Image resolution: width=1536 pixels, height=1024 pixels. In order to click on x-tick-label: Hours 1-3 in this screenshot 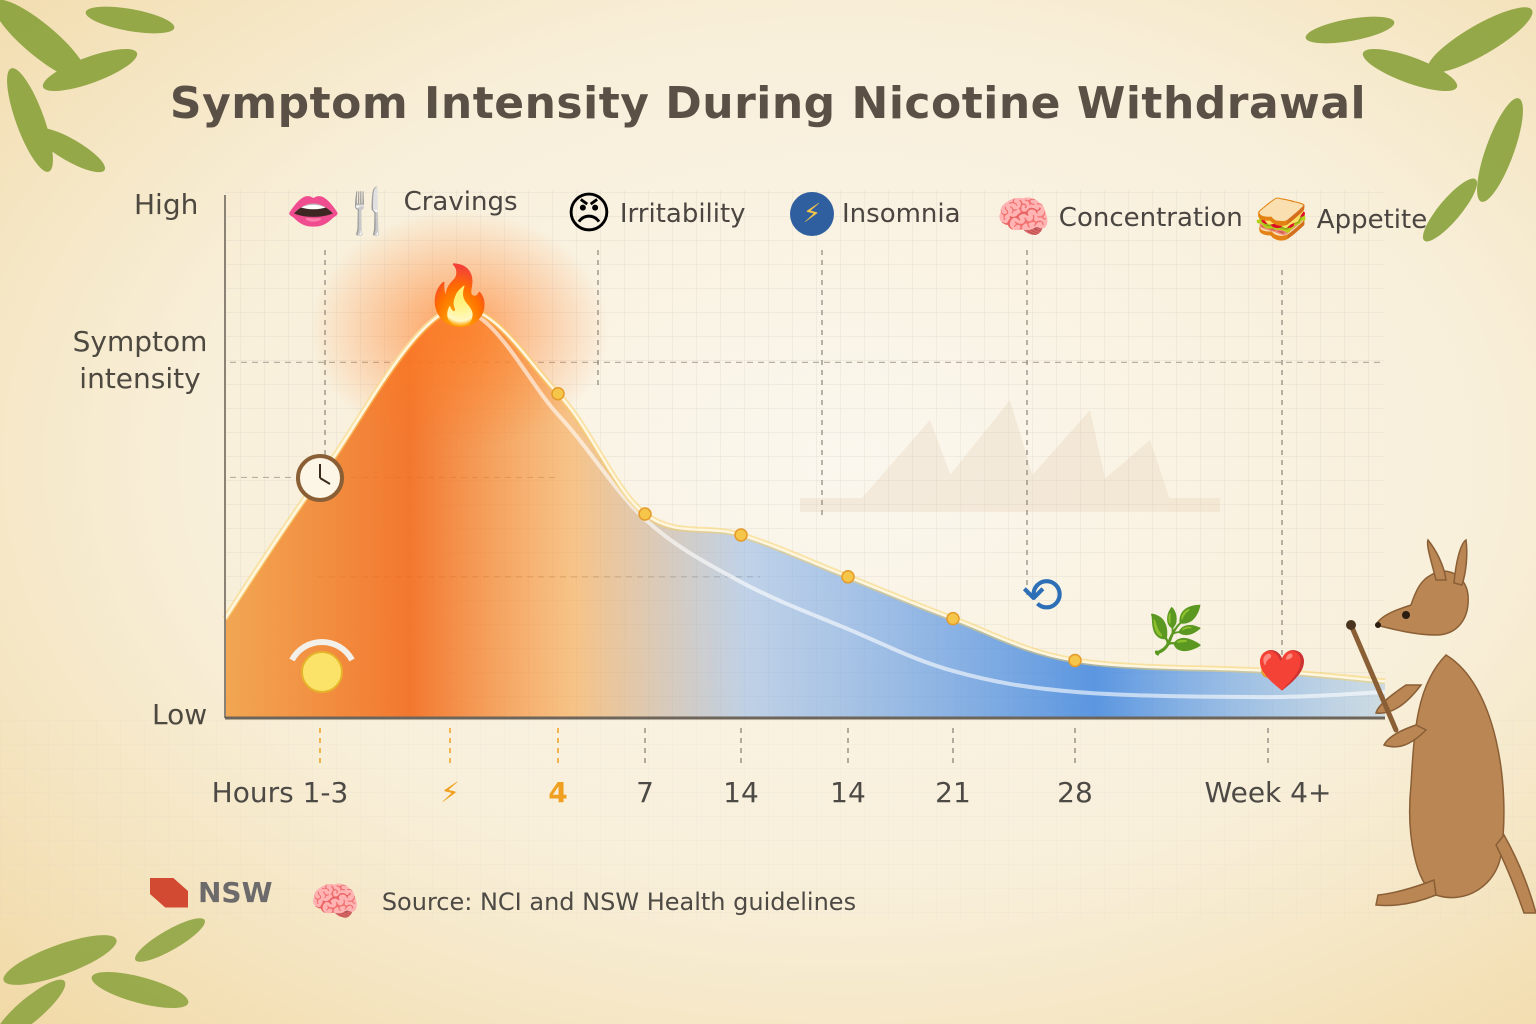, I will do `click(280, 792)`.